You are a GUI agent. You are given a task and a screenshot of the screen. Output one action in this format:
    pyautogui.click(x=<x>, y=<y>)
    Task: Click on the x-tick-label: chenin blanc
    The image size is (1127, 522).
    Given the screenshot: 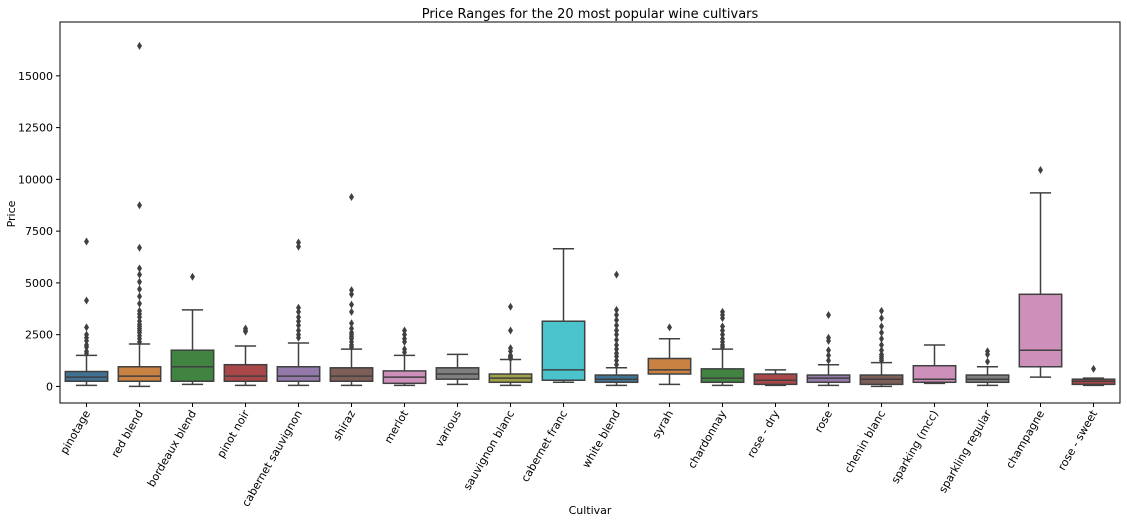 What is the action you would take?
    pyautogui.click(x=865, y=441)
    